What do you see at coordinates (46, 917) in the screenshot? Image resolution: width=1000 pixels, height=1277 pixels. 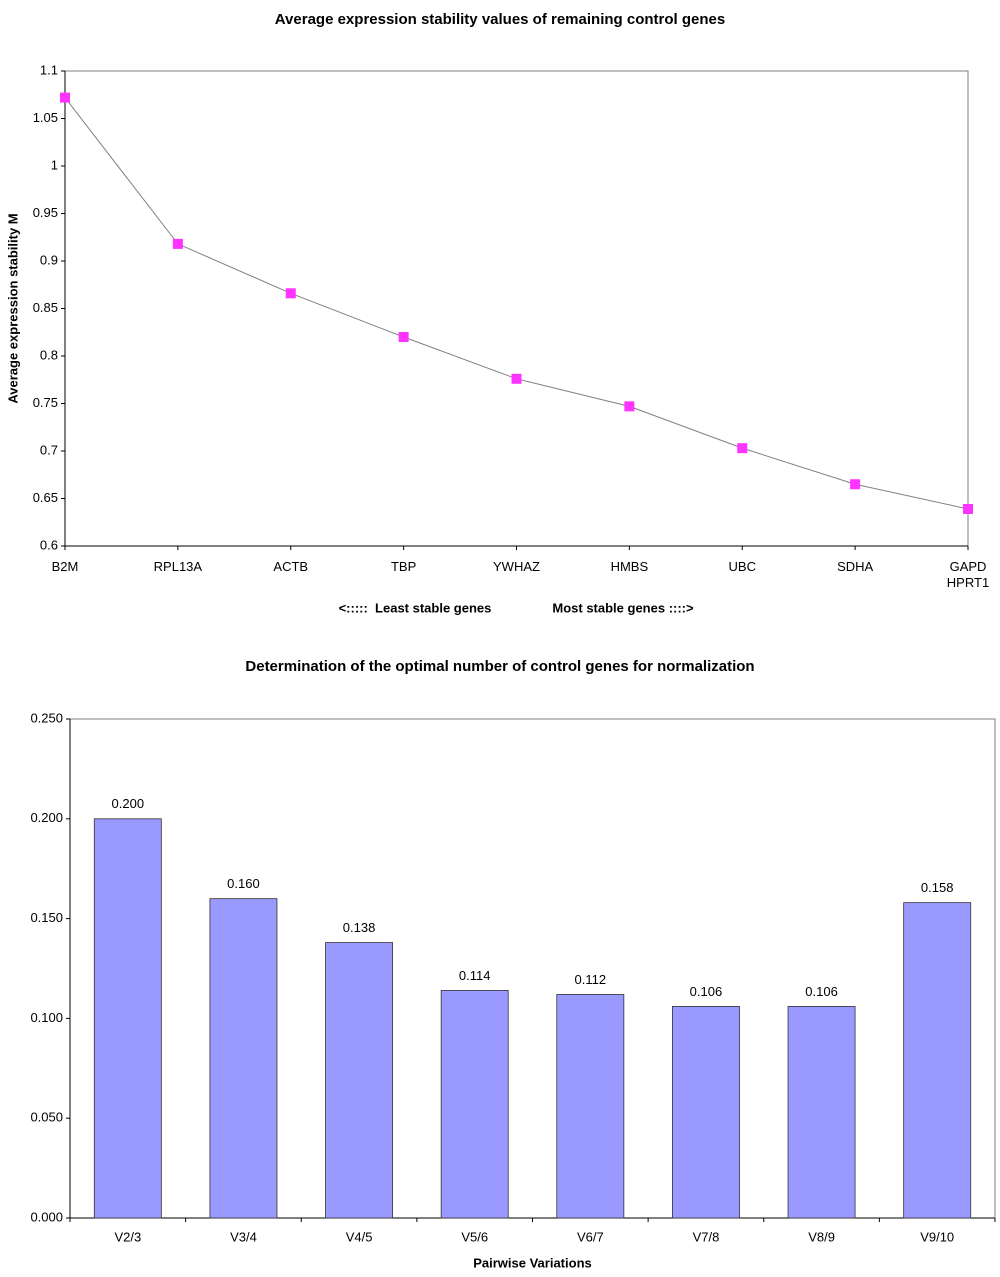 I see `y-tick-label: 0.150` at bounding box center [46, 917].